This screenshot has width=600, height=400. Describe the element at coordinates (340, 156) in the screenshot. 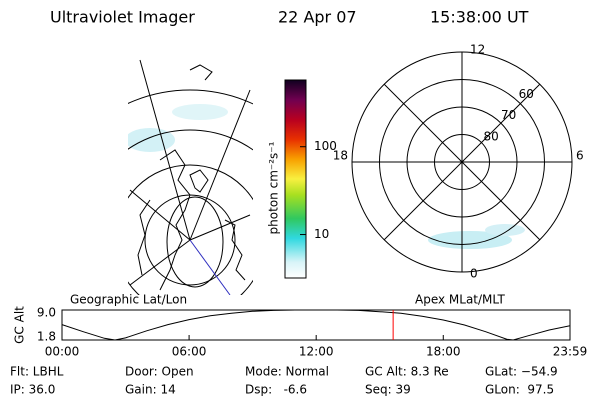

I see `mlt-label: 18` at that location.